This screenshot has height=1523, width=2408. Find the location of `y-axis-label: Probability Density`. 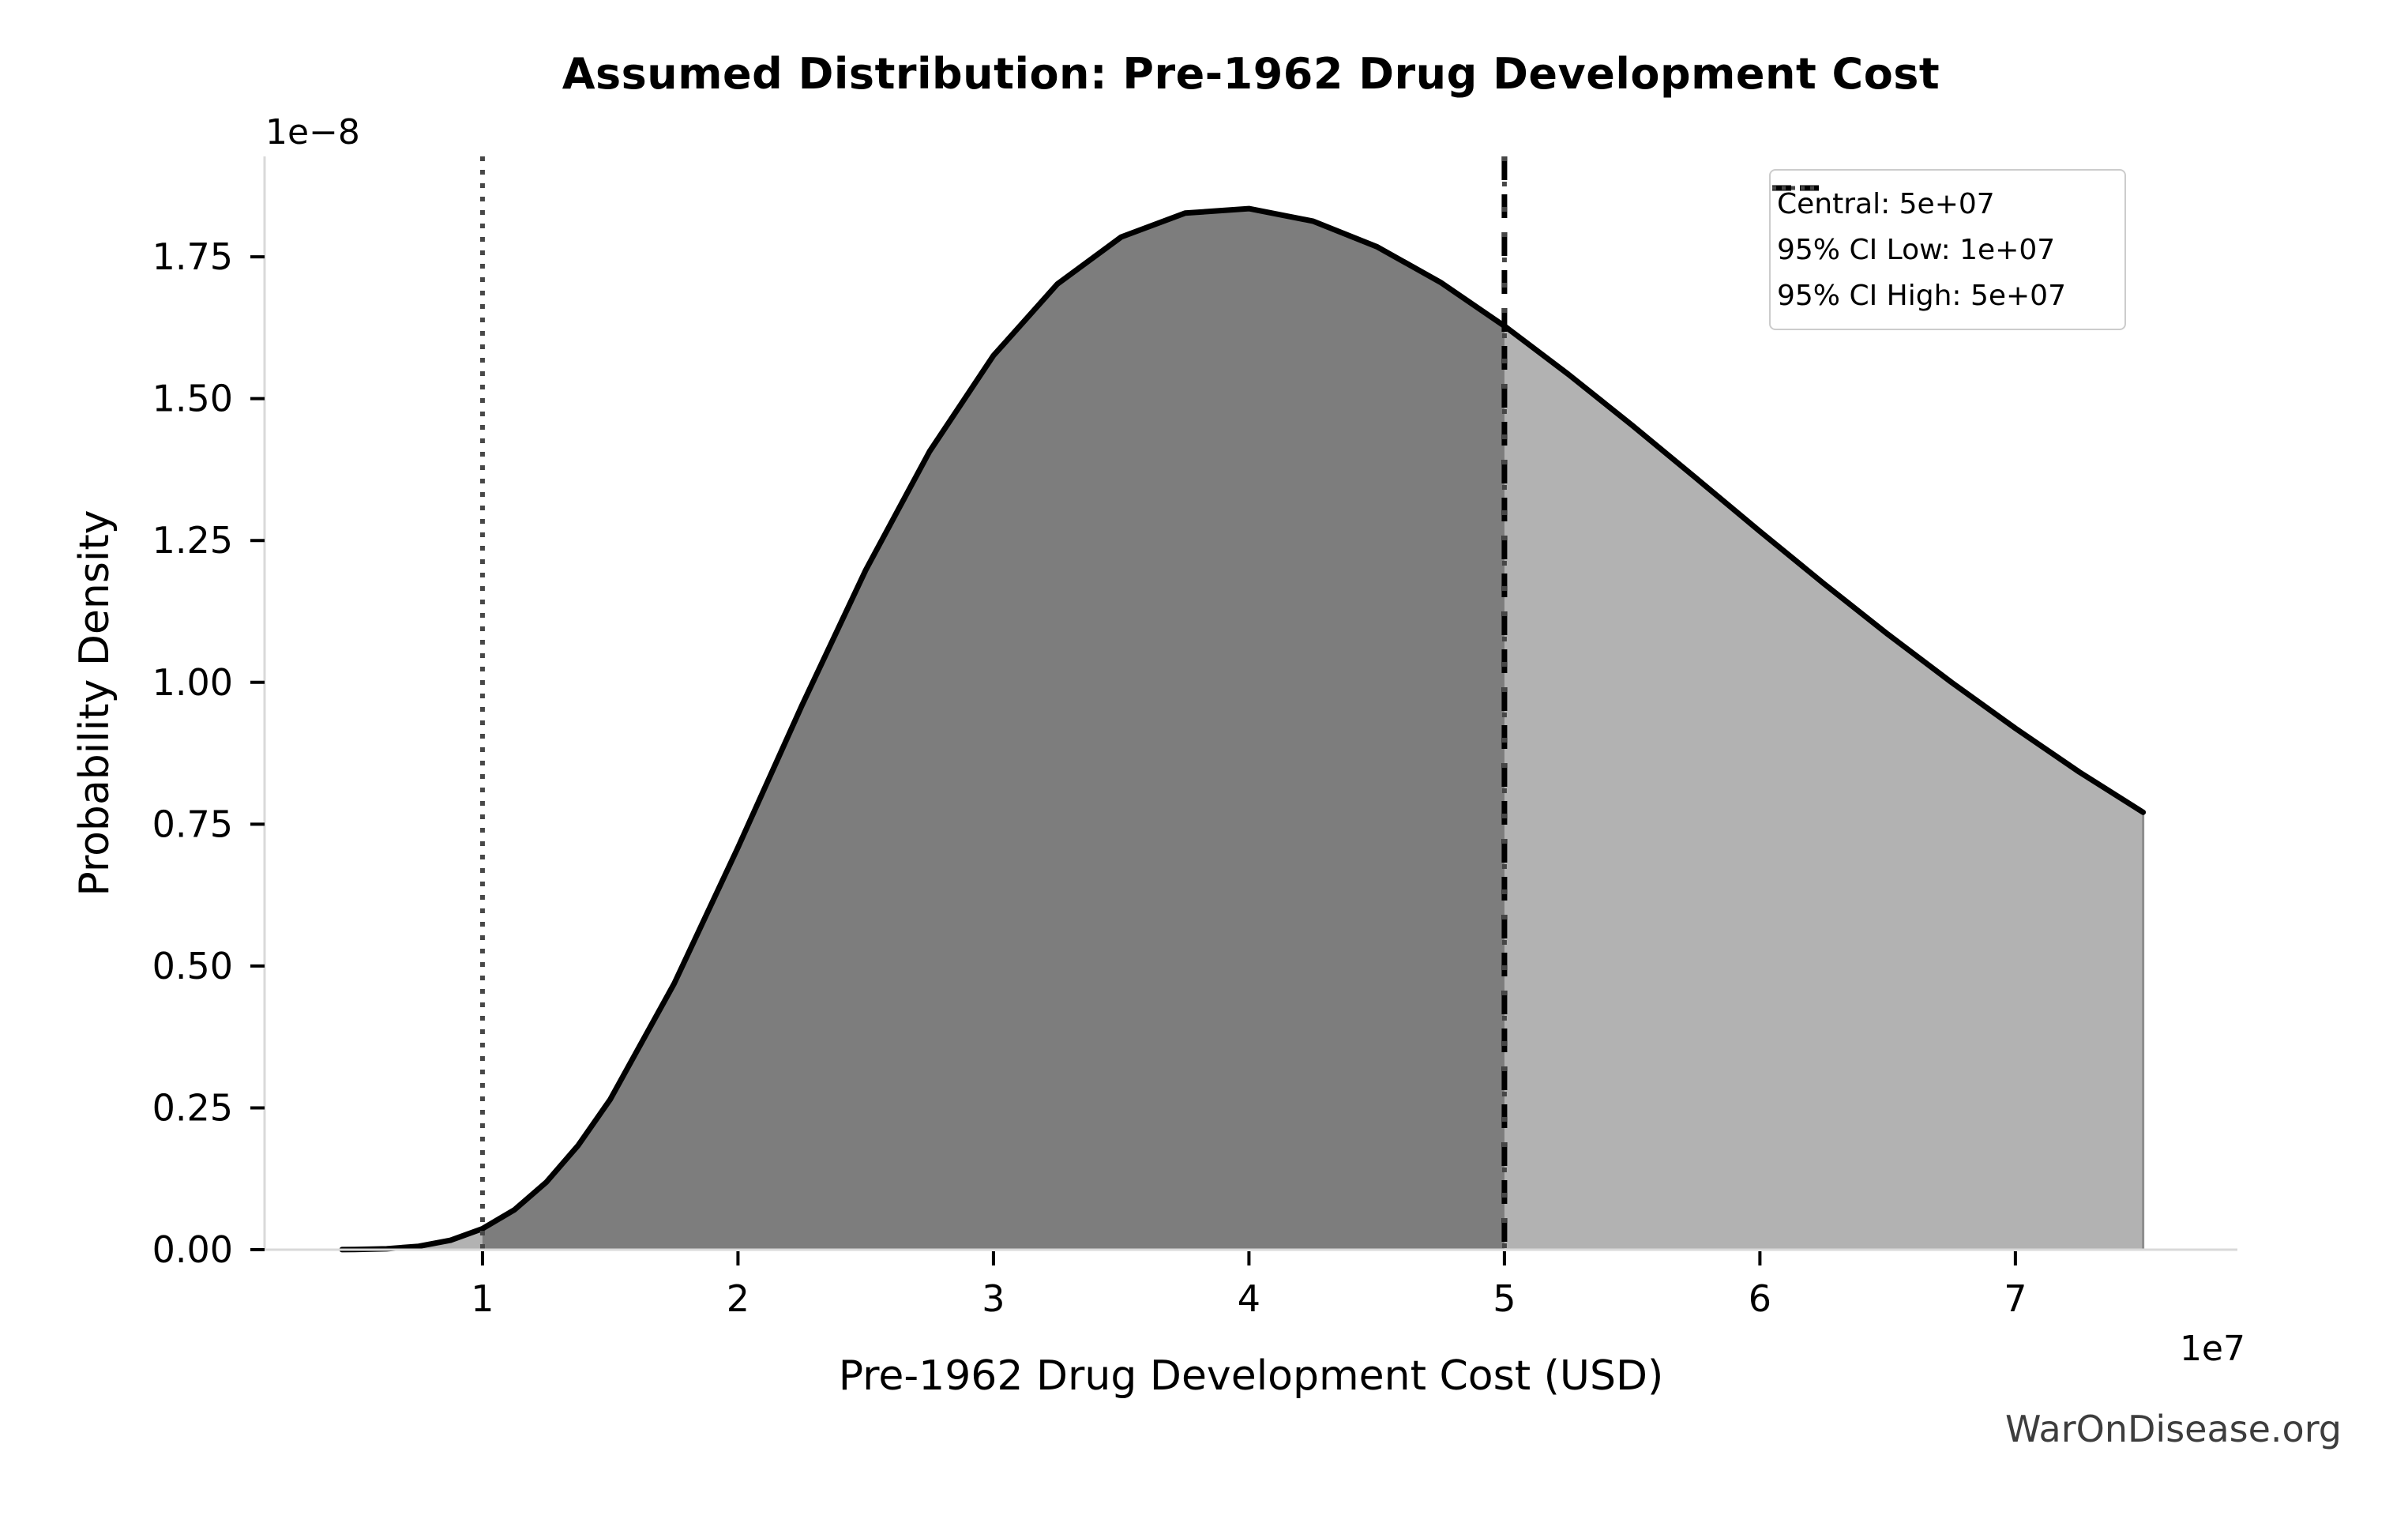

y-axis-label: Probability Density is located at coordinates (94, 703).